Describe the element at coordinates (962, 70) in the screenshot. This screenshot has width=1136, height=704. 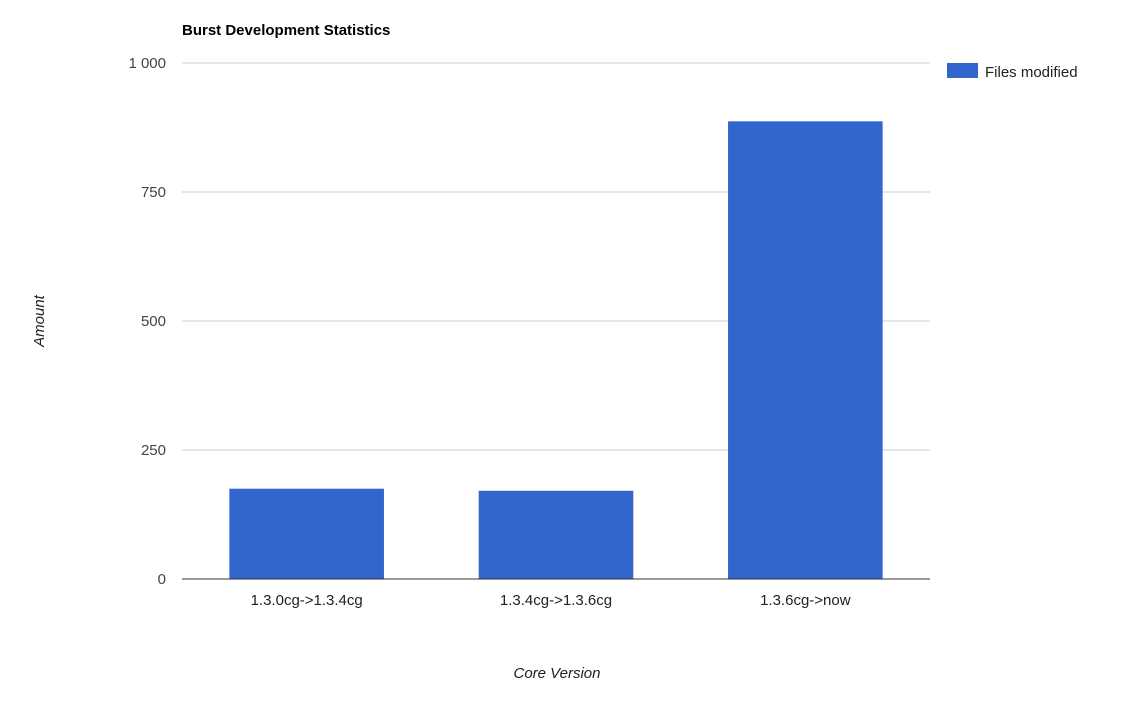
I see `legend-swatch-files-modified` at that location.